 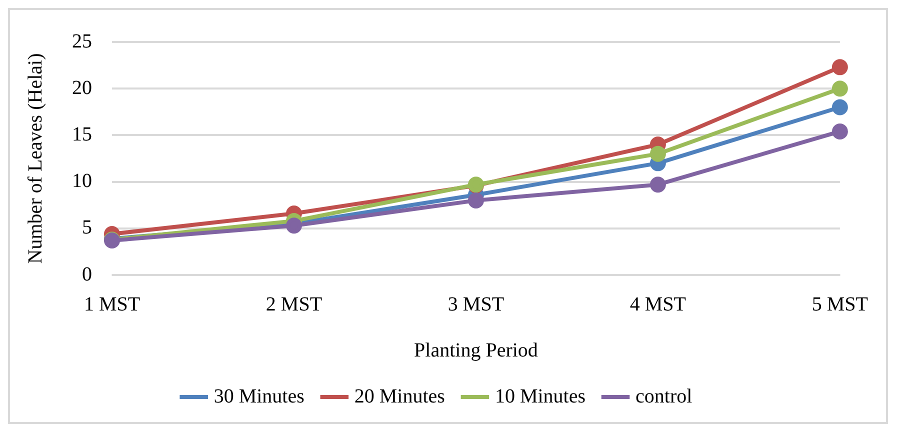 I want to click on x-tick-label: 1 MST, so click(x=112, y=304).